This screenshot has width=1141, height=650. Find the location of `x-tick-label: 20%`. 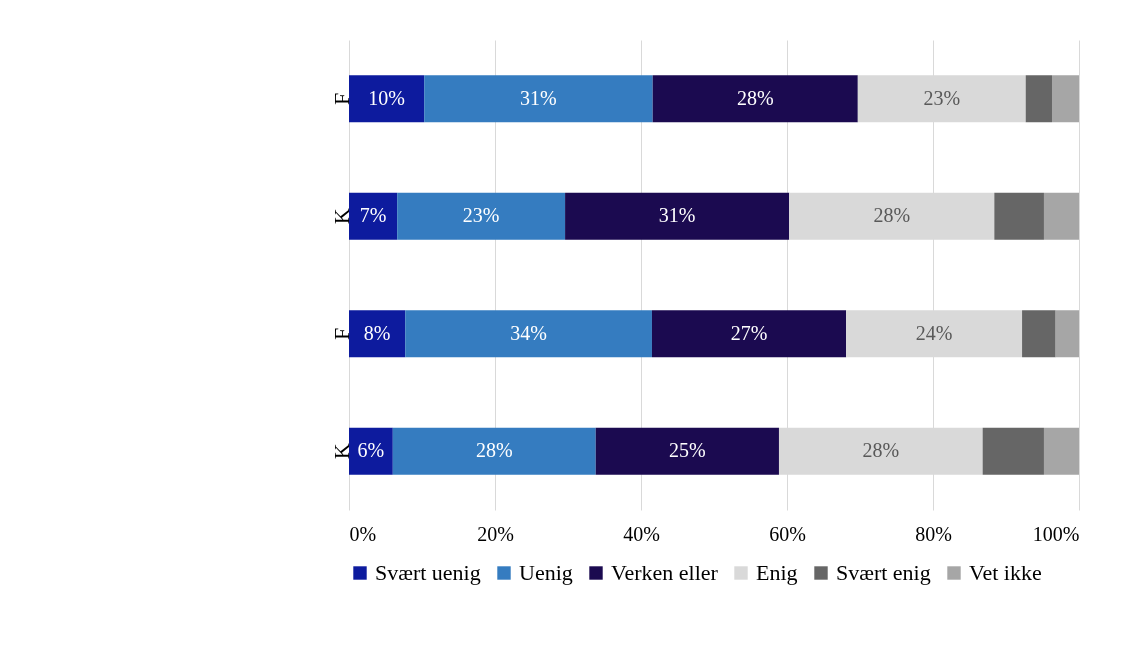

x-tick-label: 20% is located at coordinates (495, 533).